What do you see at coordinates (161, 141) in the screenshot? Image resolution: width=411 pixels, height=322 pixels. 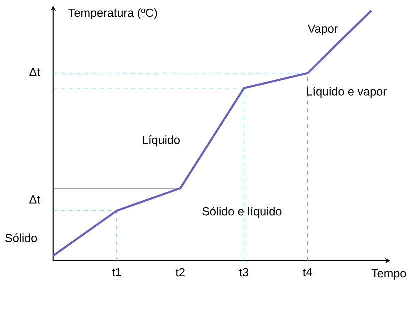 I see `annotation: Líquido` at bounding box center [161, 141].